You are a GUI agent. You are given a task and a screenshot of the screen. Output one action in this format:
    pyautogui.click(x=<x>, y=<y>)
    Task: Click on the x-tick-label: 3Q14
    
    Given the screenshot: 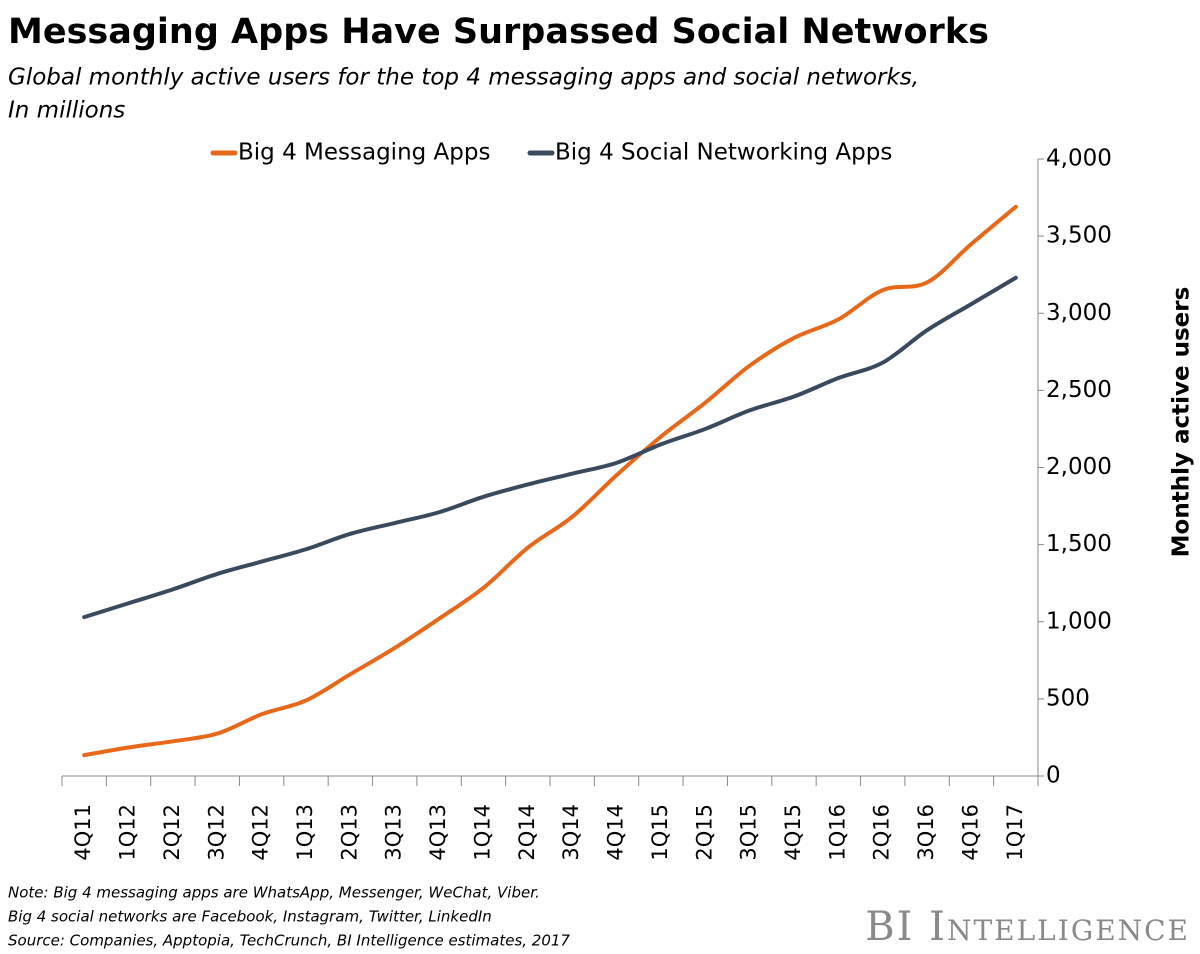 What is the action you would take?
    pyautogui.click(x=571, y=832)
    